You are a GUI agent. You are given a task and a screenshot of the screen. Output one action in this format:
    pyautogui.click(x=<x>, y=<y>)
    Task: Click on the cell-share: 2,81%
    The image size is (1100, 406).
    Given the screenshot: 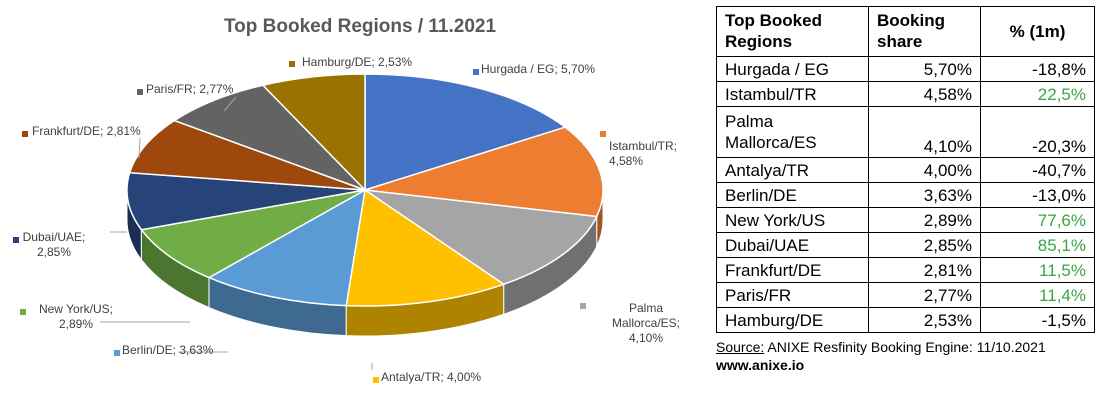 What is the action you would take?
    pyautogui.click(x=924, y=270)
    